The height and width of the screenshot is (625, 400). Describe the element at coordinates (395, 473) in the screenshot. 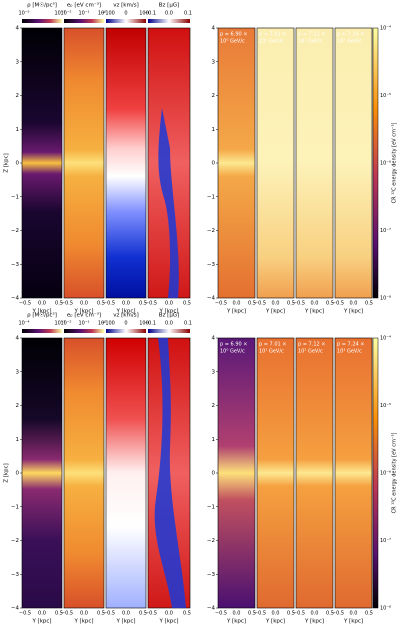

I see `colorbar-label: CR ¹²C energy density [eV cm⁻³]` at that location.